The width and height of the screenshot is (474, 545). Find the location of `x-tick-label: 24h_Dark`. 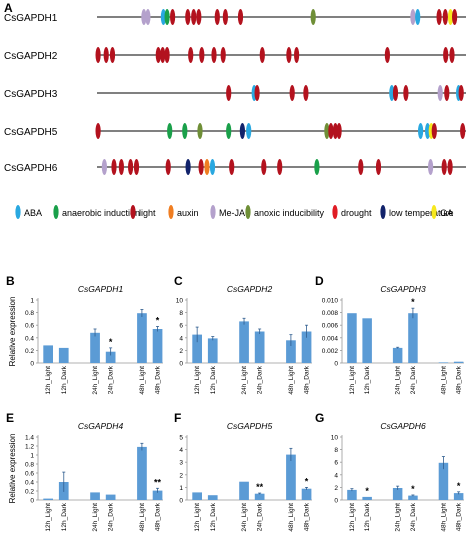

x-tick-label: 24h_Dark is located at coordinates (111, 516).